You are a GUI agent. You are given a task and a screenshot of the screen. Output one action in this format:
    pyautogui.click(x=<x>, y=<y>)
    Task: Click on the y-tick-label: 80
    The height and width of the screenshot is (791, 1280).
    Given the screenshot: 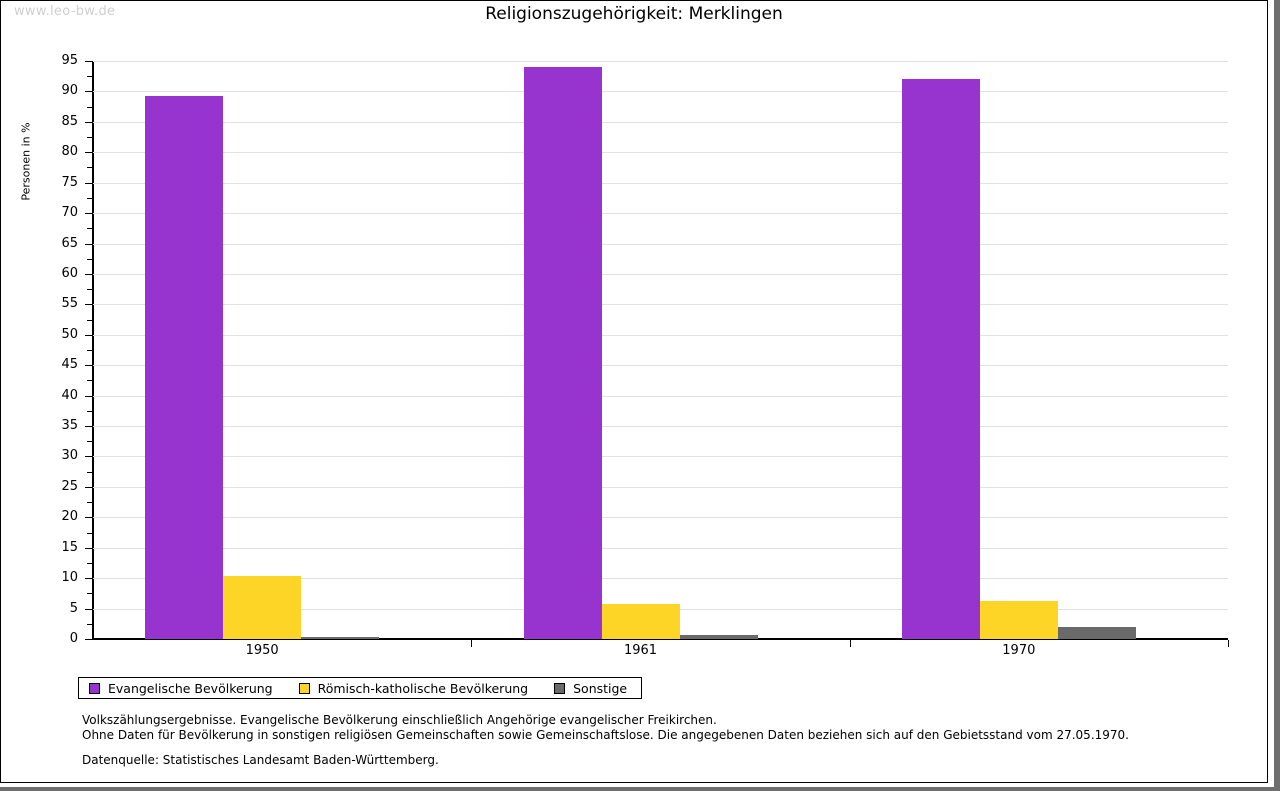 What is the action you would take?
    pyautogui.click(x=69, y=152)
    